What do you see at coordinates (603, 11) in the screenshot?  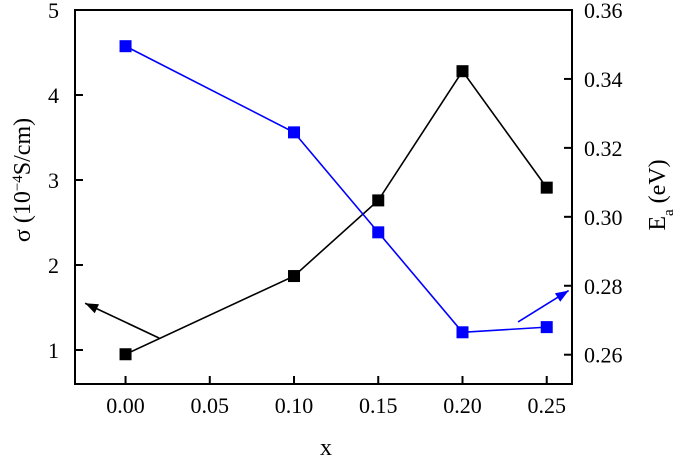 I see `y-right-tick-label: 0.36` at bounding box center [603, 11].